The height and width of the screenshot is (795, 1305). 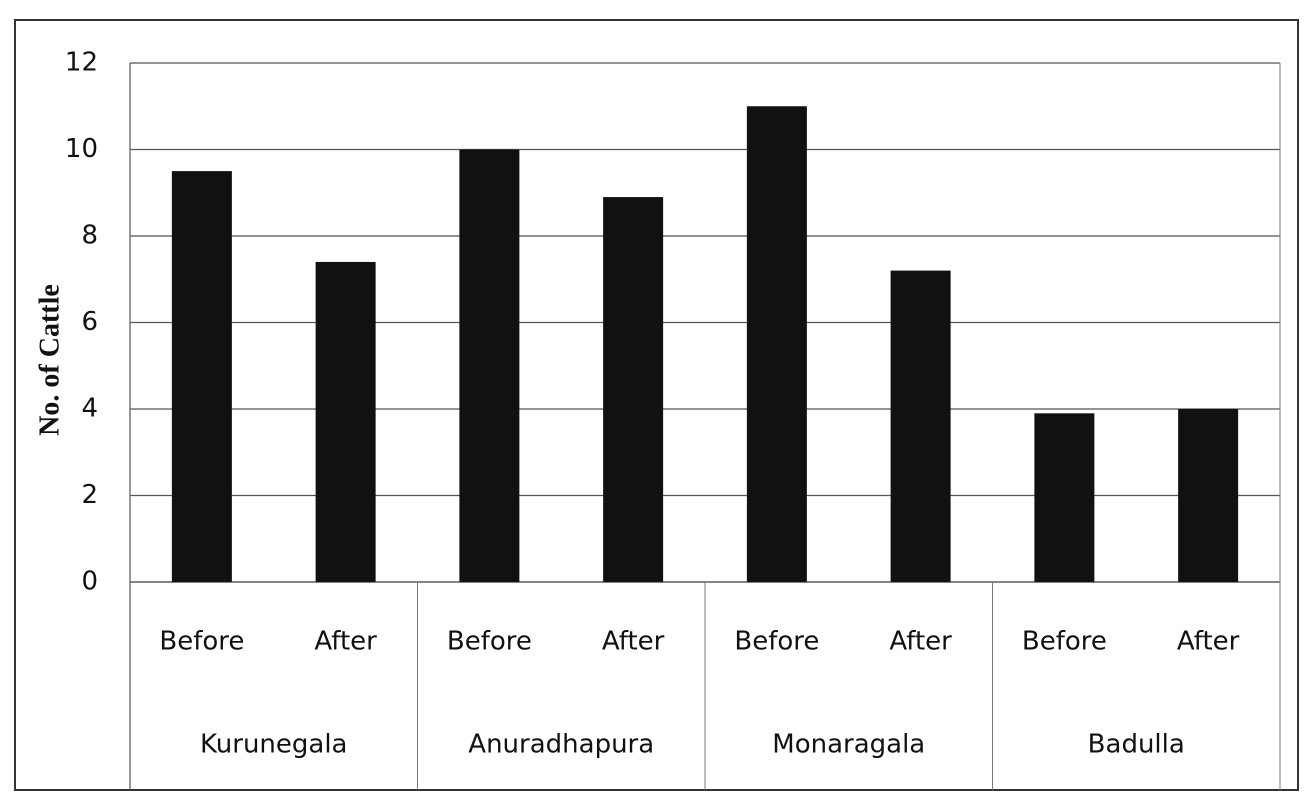 I want to click on y-tick-label: 8, so click(x=89, y=236).